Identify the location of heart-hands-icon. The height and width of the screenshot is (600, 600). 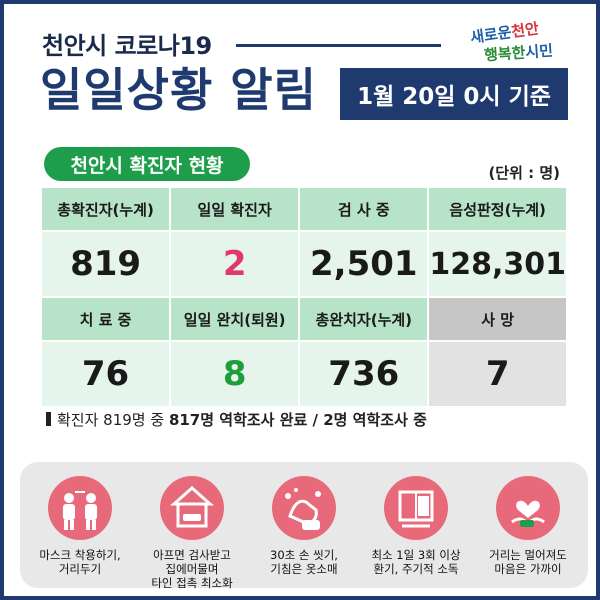
(528, 508).